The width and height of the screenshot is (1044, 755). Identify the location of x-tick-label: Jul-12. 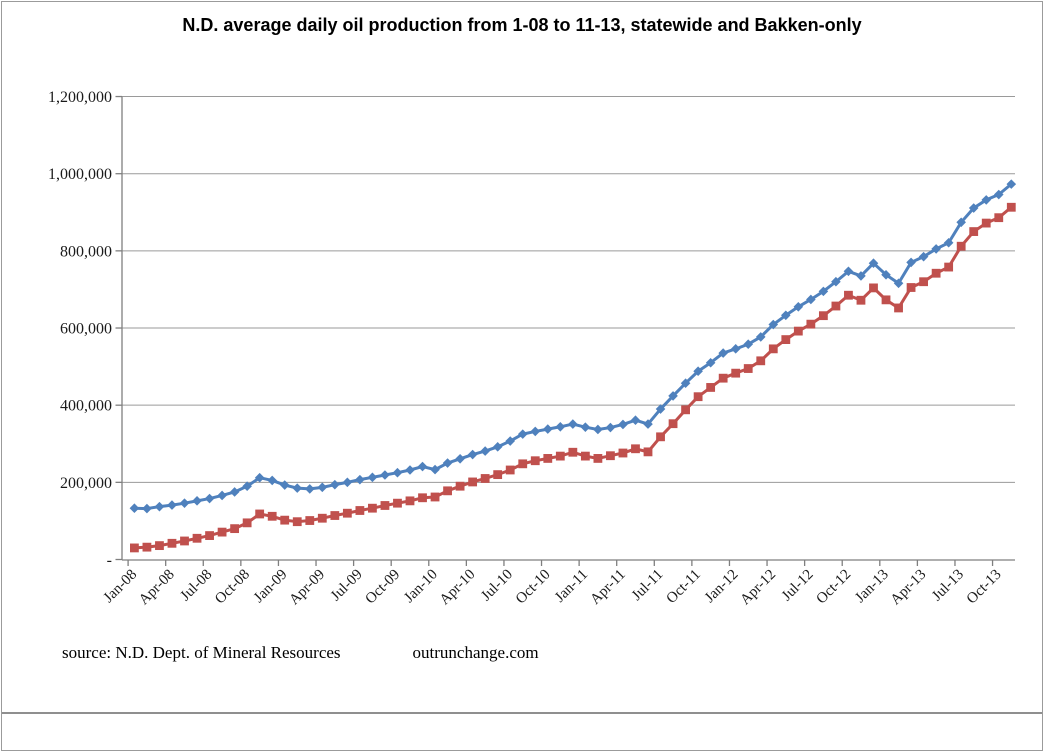
(798, 586).